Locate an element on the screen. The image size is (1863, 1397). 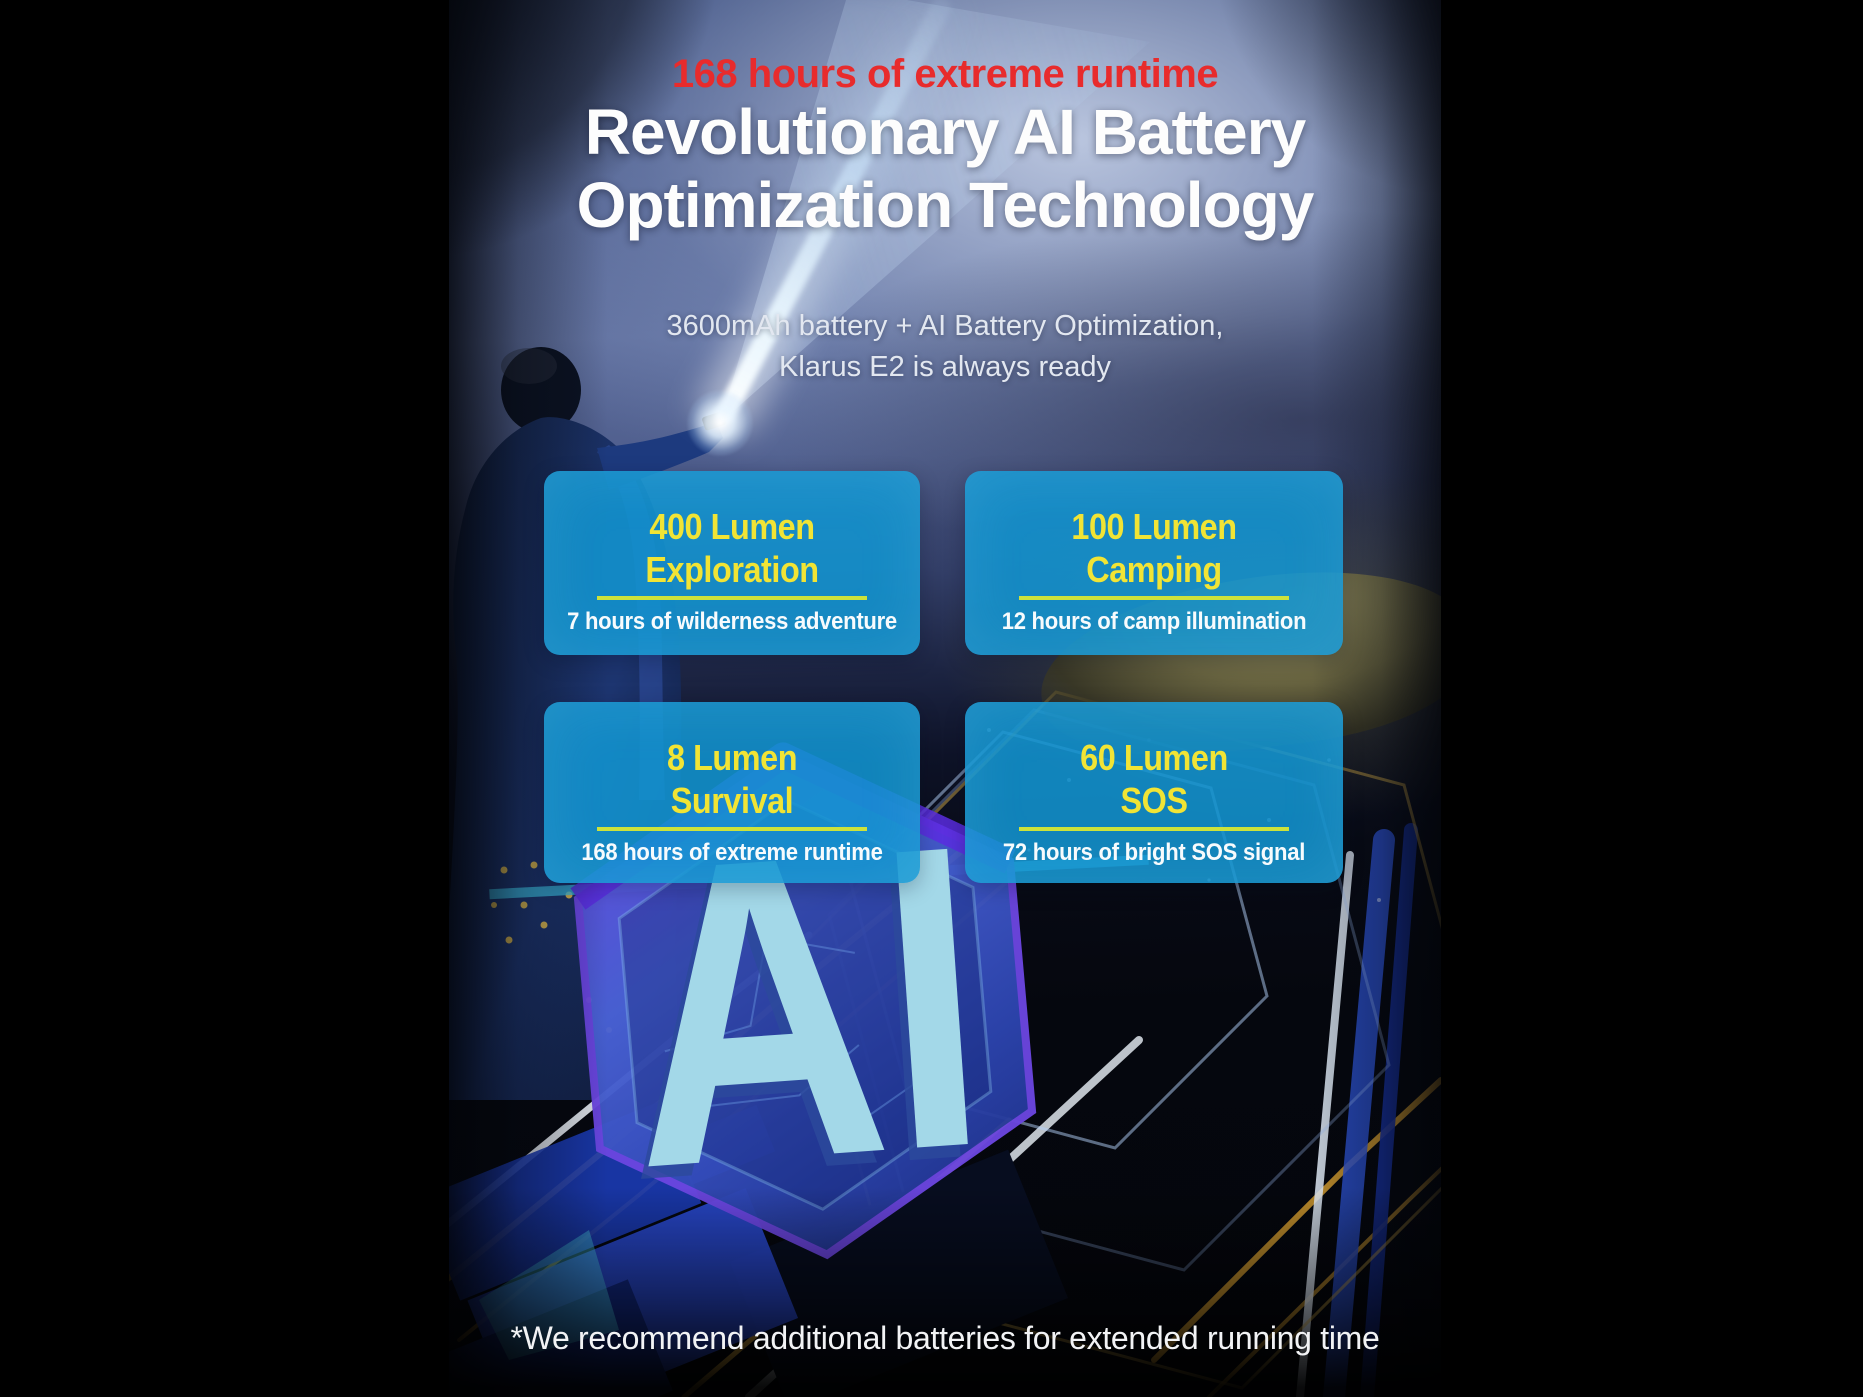
subtitle-line2: Klarus E2 is always ready is located at coordinates (945, 367).